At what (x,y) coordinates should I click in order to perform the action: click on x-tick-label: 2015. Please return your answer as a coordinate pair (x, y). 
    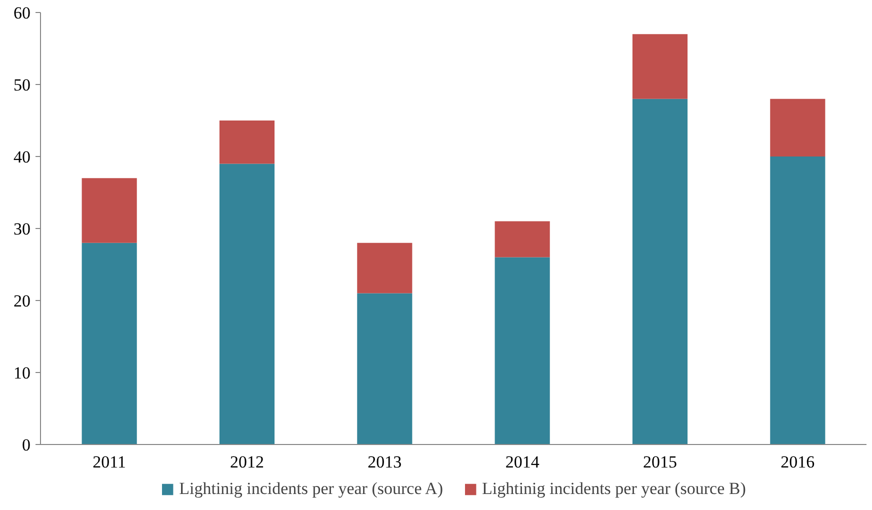
    Looking at the image, I should click on (660, 462).